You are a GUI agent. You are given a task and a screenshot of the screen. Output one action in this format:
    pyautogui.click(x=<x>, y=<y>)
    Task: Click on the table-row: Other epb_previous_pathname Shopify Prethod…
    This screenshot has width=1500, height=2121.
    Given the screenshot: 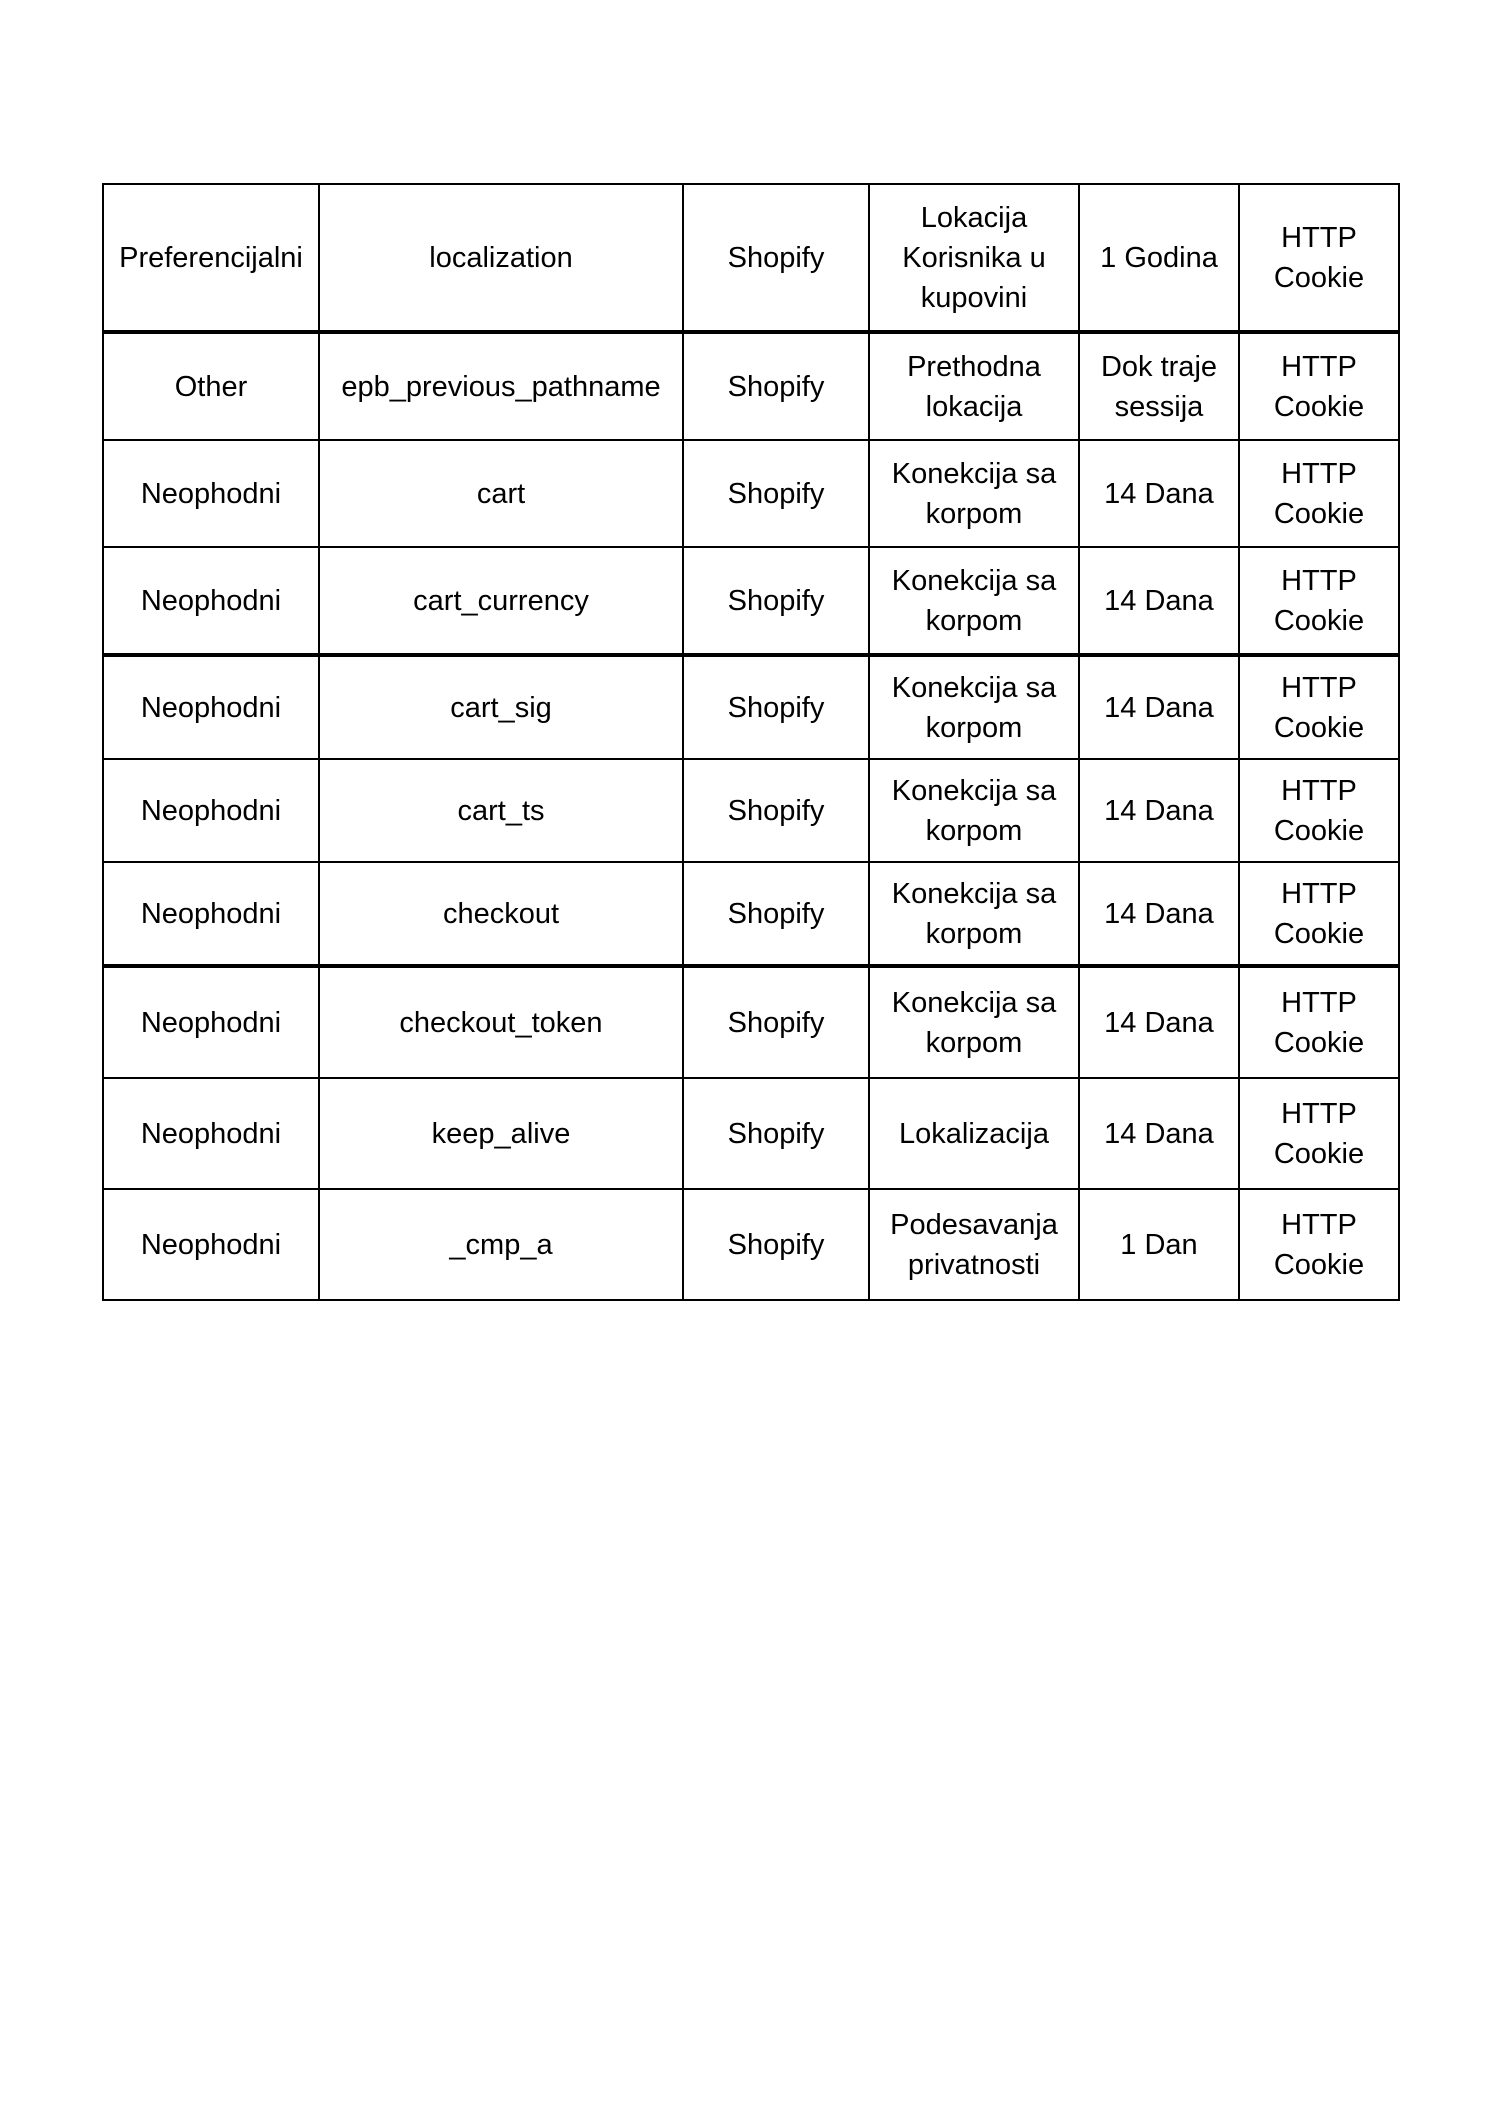 What is the action you would take?
    pyautogui.click(x=751, y=386)
    